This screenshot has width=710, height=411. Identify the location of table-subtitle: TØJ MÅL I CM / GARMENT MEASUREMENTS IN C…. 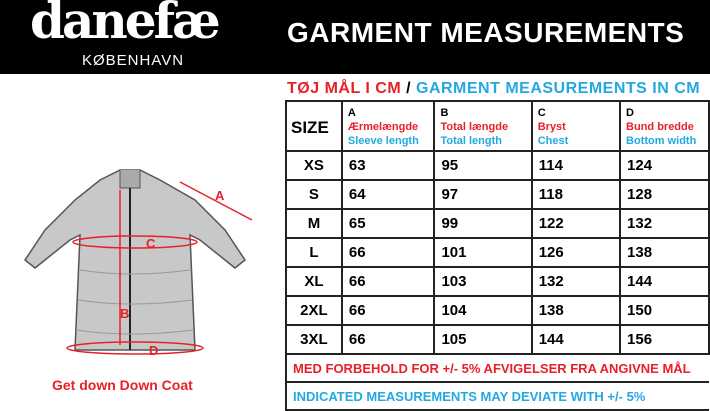
(493, 88).